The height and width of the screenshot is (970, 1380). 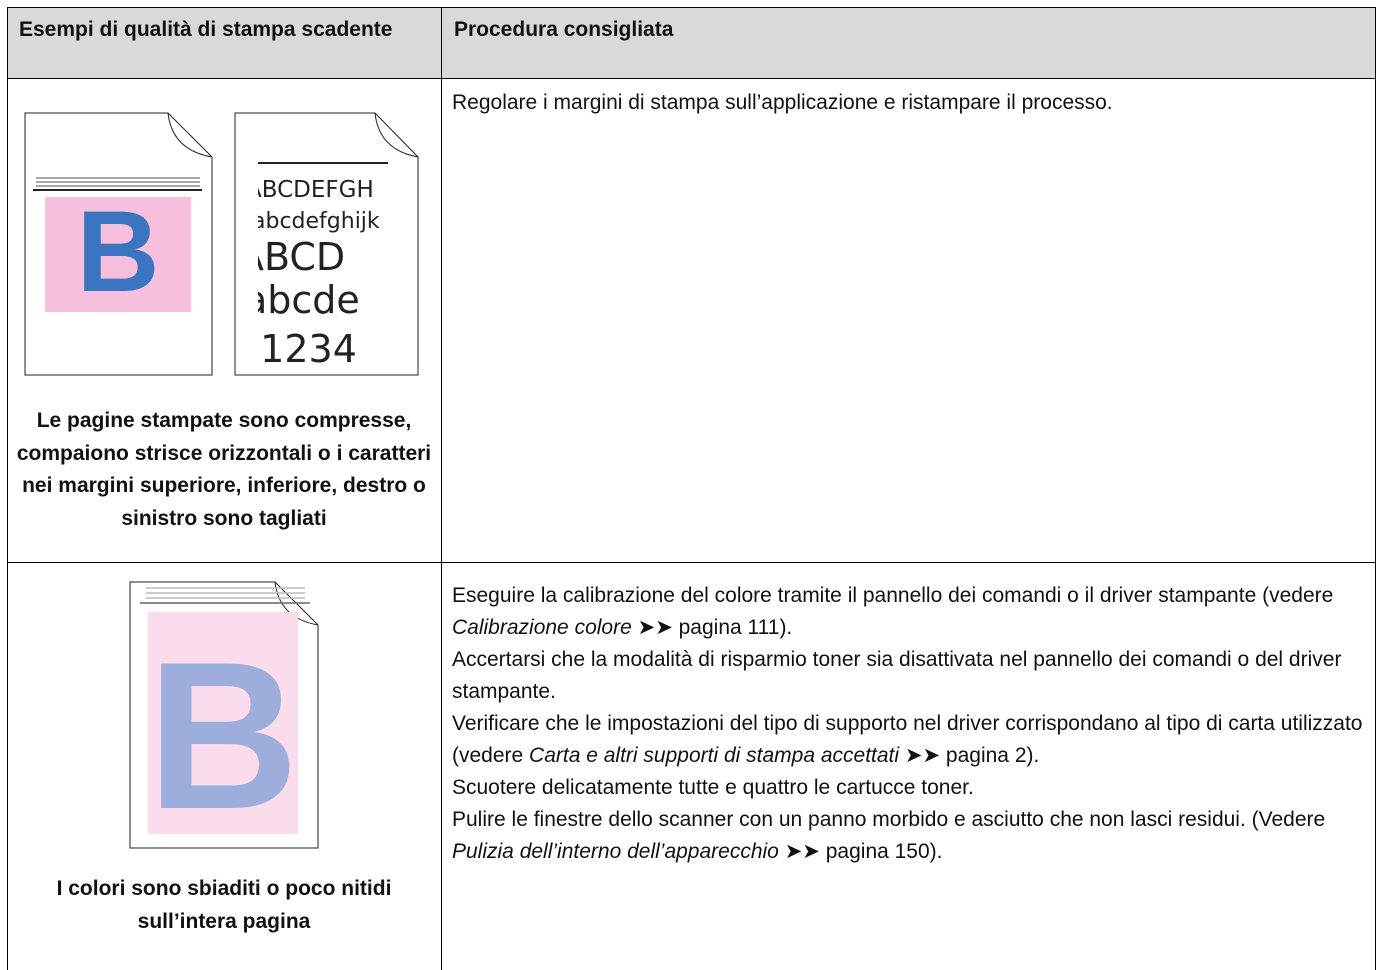 What do you see at coordinates (969, 755) in the screenshot?
I see `step-text: ➤➤ pagina 2).` at bounding box center [969, 755].